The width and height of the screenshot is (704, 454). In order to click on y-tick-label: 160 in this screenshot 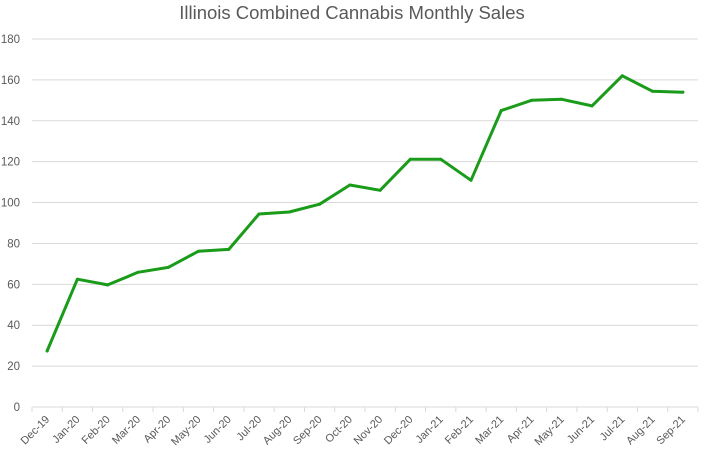, I will do `click(10, 81)`.